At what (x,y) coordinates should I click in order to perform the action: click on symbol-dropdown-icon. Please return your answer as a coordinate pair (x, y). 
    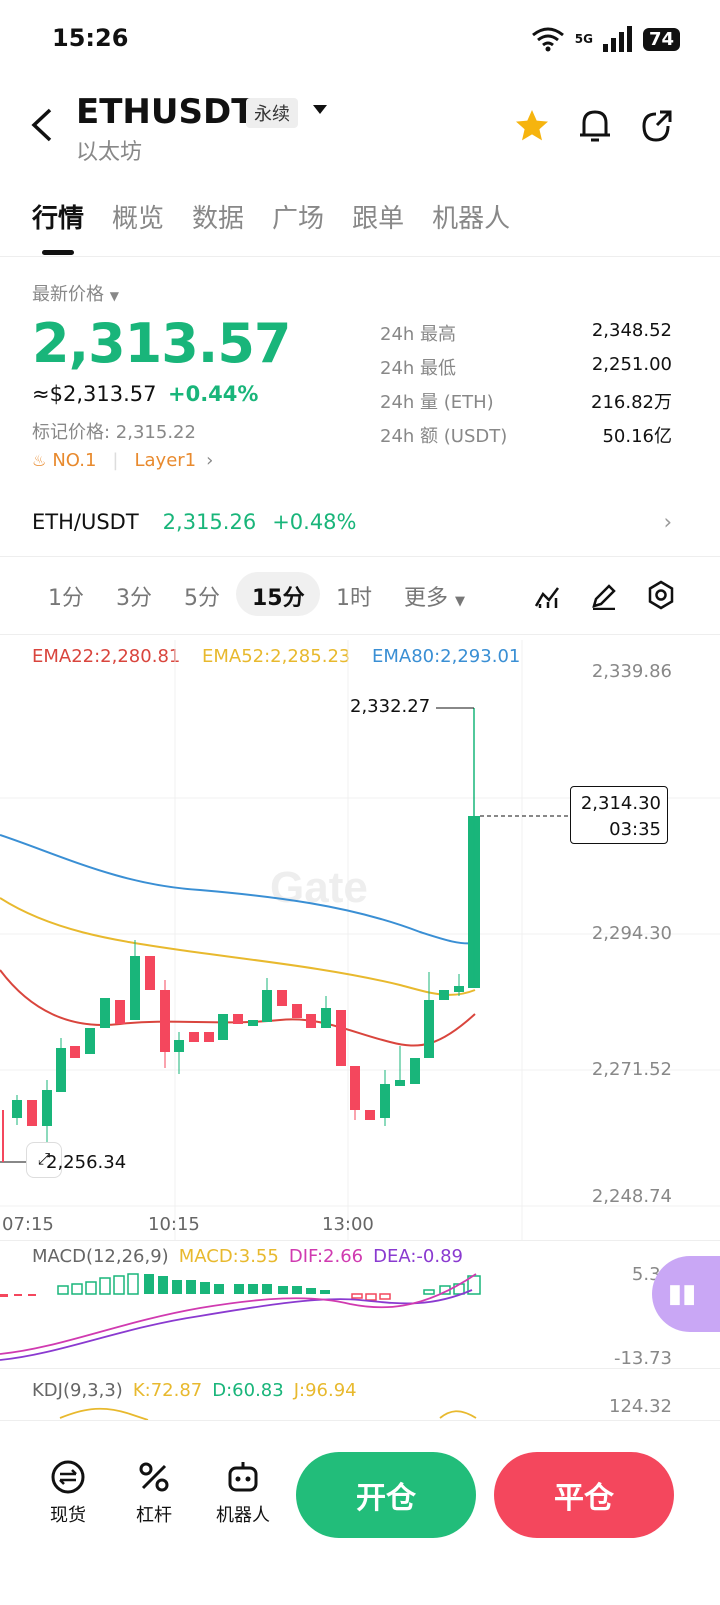
    Looking at the image, I should click on (320, 110).